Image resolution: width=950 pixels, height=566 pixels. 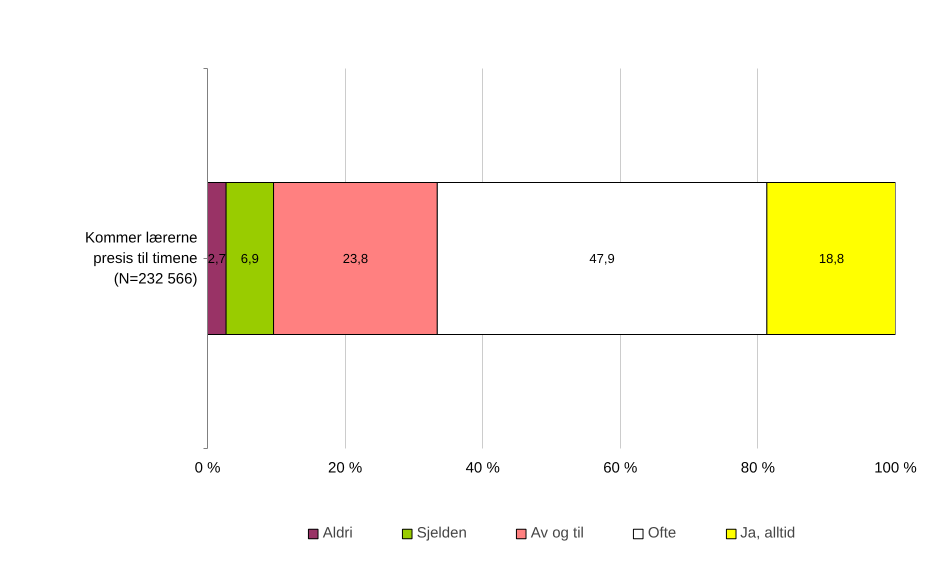 What do you see at coordinates (895, 468) in the screenshot?
I see `x-tick-label: 100 %` at bounding box center [895, 468].